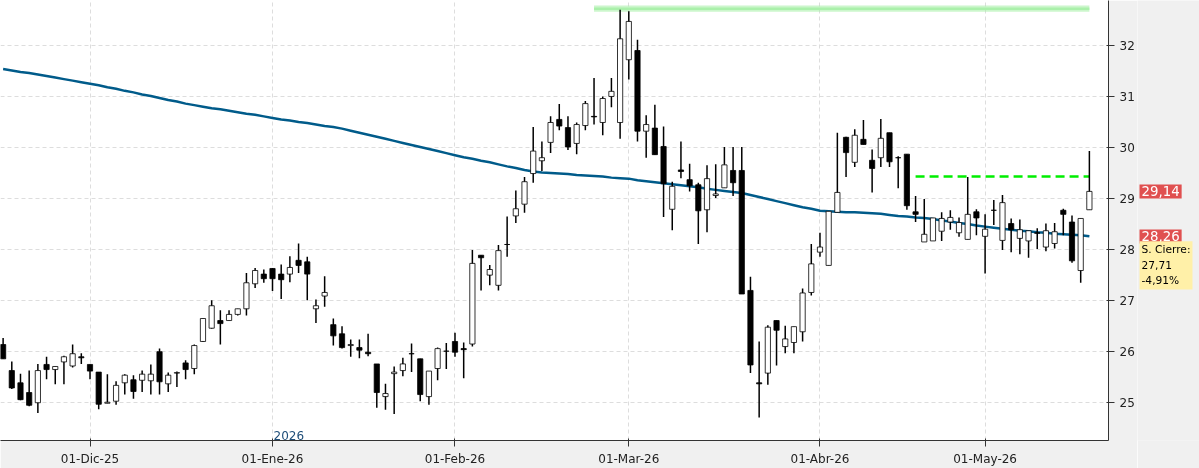 The width and height of the screenshot is (1199, 468). What do you see at coordinates (1160, 192) in the screenshot?
I see `text: 29,14` at bounding box center [1160, 192].